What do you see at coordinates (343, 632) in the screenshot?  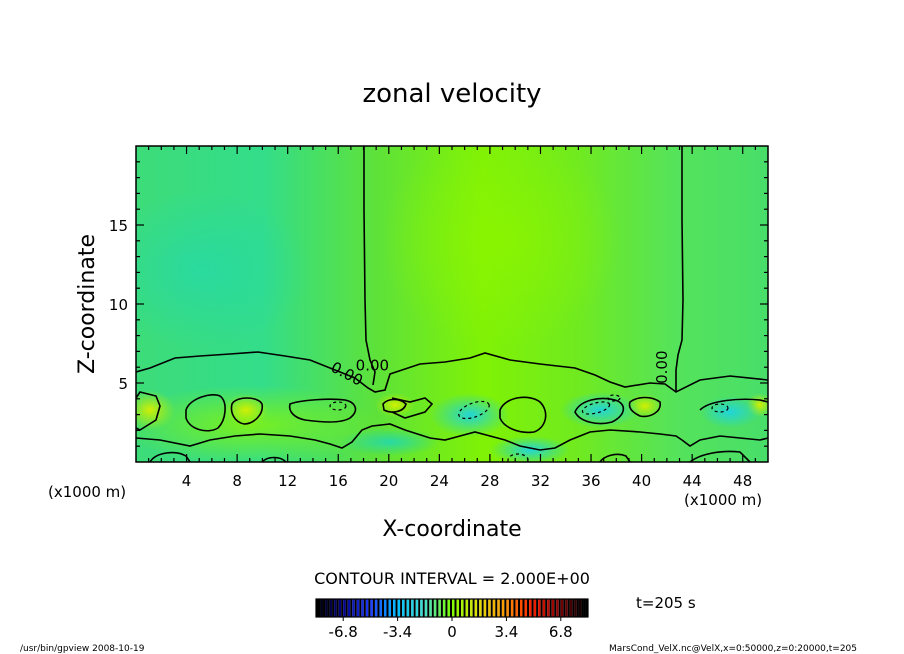 I see `colorbar-tick-label: -6.8` at bounding box center [343, 632].